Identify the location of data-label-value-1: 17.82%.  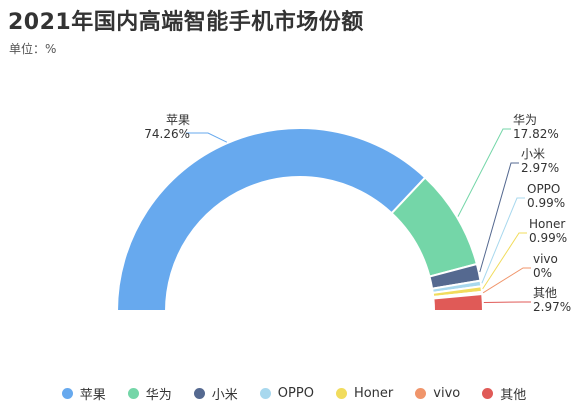
(536, 134).